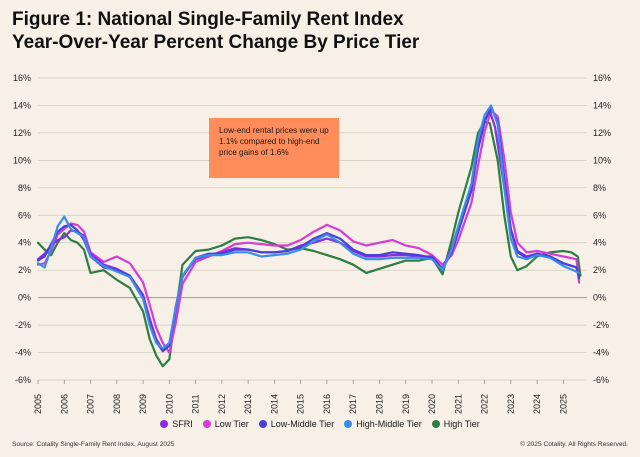  Describe the element at coordinates (274, 404) in the screenshot. I see `x-tick-label: 2014` at that location.